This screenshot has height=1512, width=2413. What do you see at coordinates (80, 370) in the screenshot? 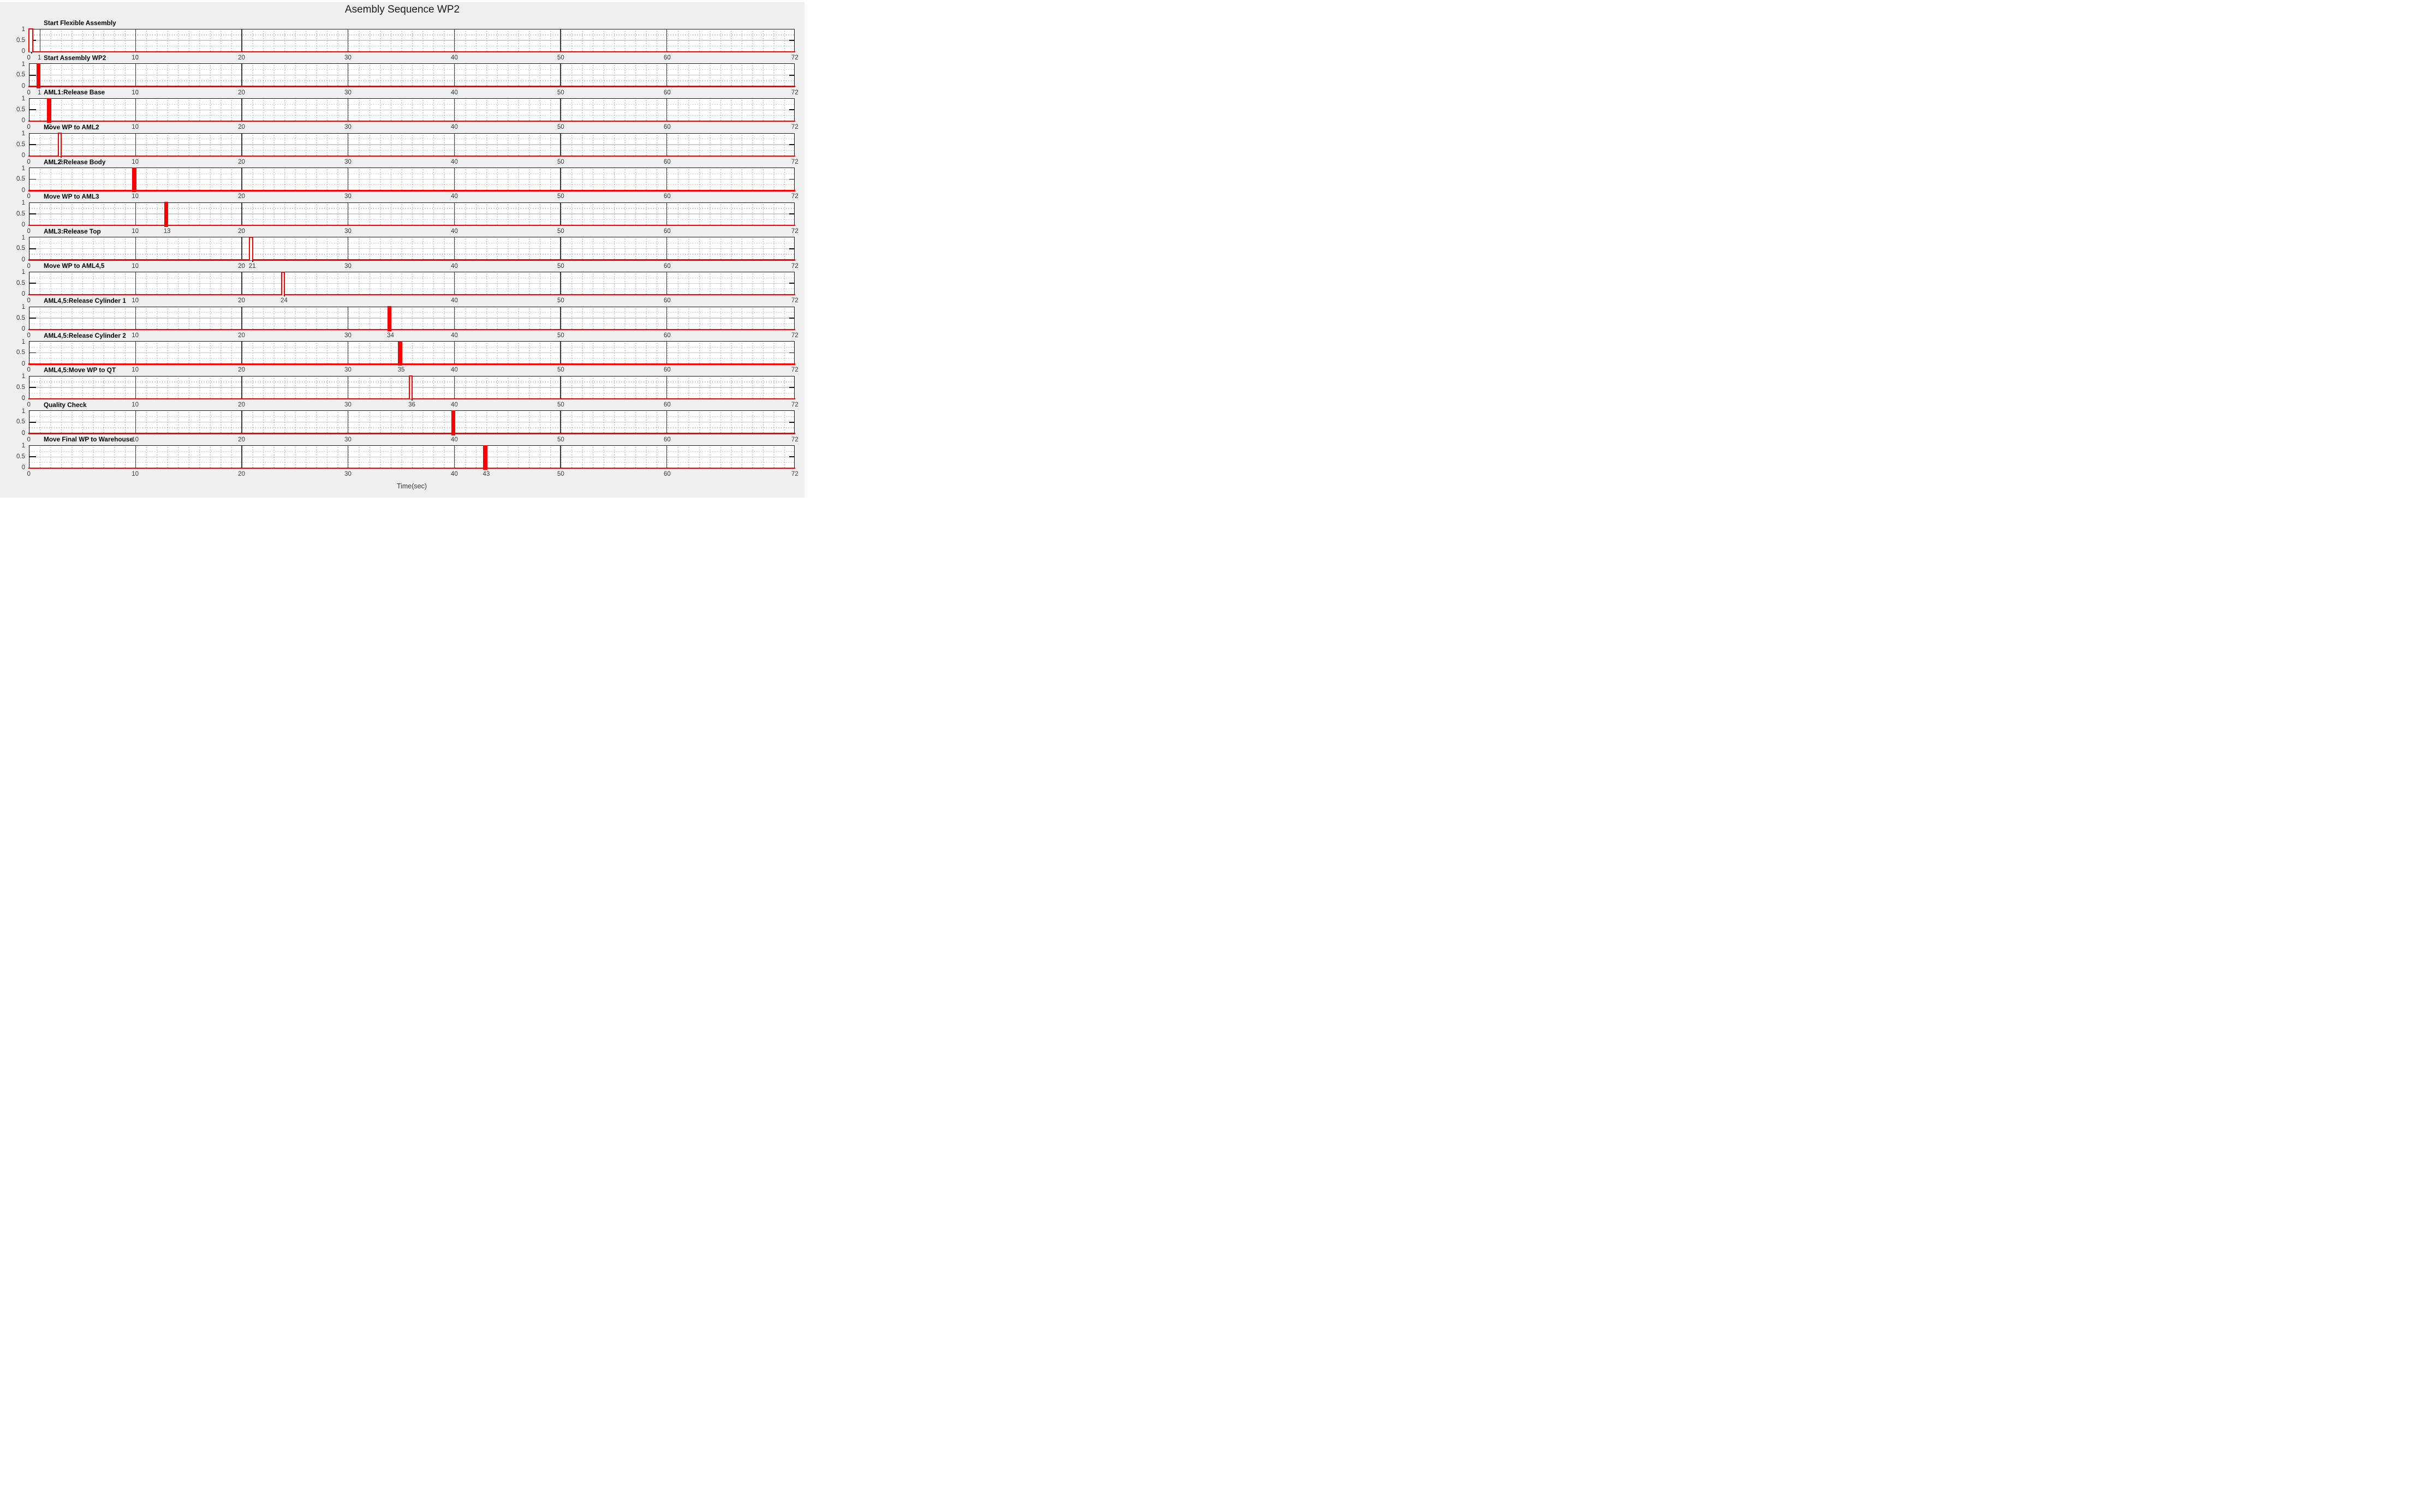
I see `subplot-title: AML4,5:Move WP to QT` at bounding box center [80, 370].